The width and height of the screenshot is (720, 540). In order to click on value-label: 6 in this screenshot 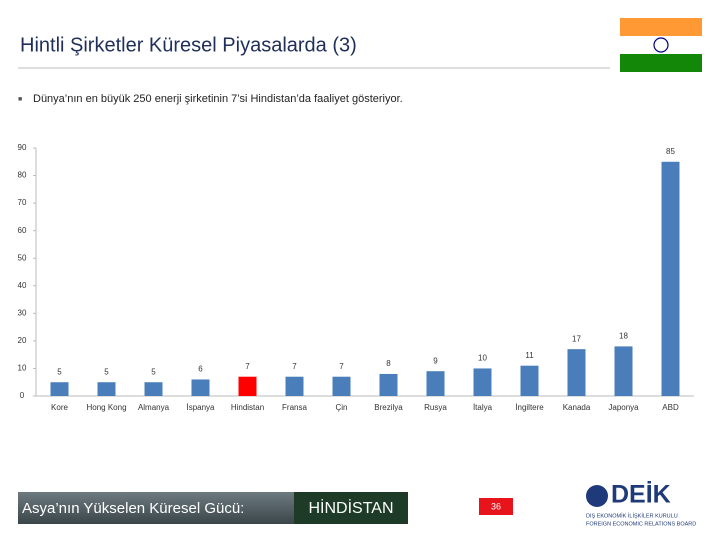, I will do `click(200, 369)`.